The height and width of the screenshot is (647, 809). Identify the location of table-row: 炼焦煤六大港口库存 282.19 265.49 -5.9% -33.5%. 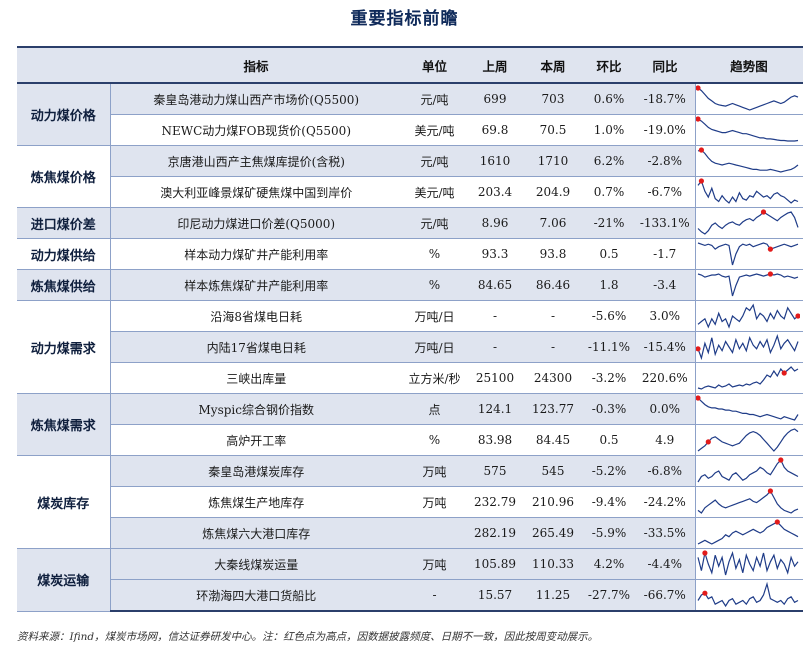
(410, 533).